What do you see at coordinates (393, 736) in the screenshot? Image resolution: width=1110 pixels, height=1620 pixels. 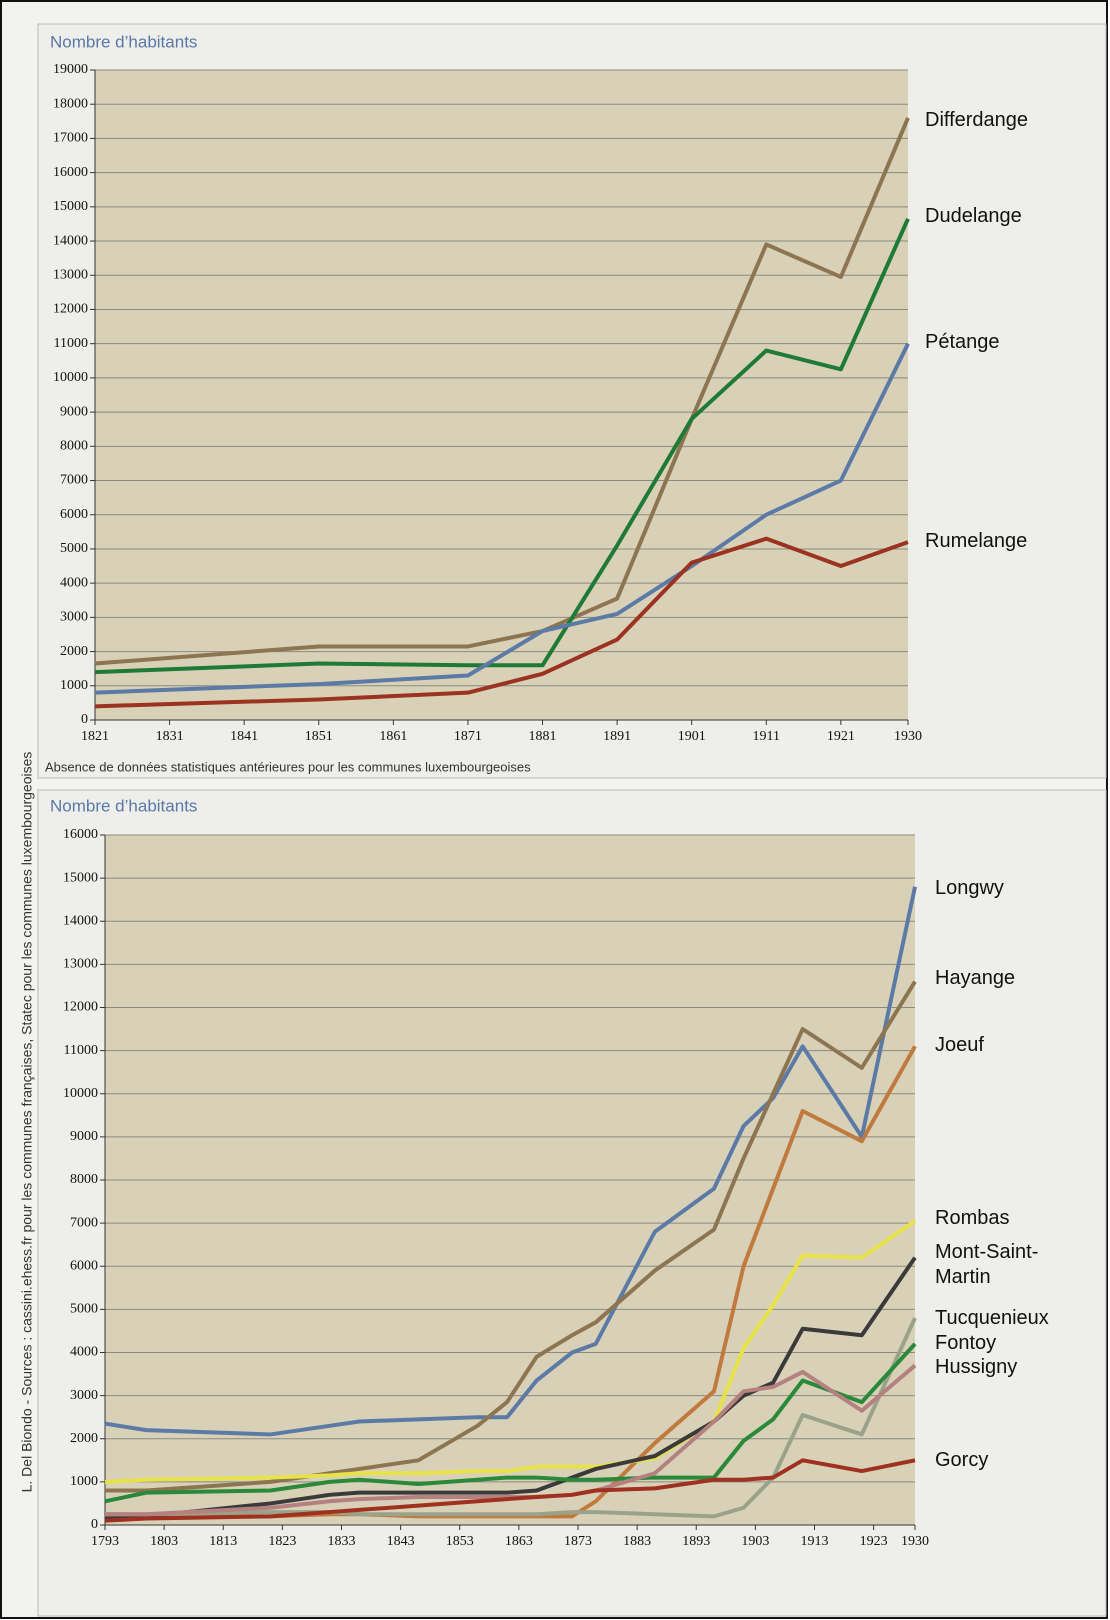 I see `x-tick-label: 1861` at bounding box center [393, 736].